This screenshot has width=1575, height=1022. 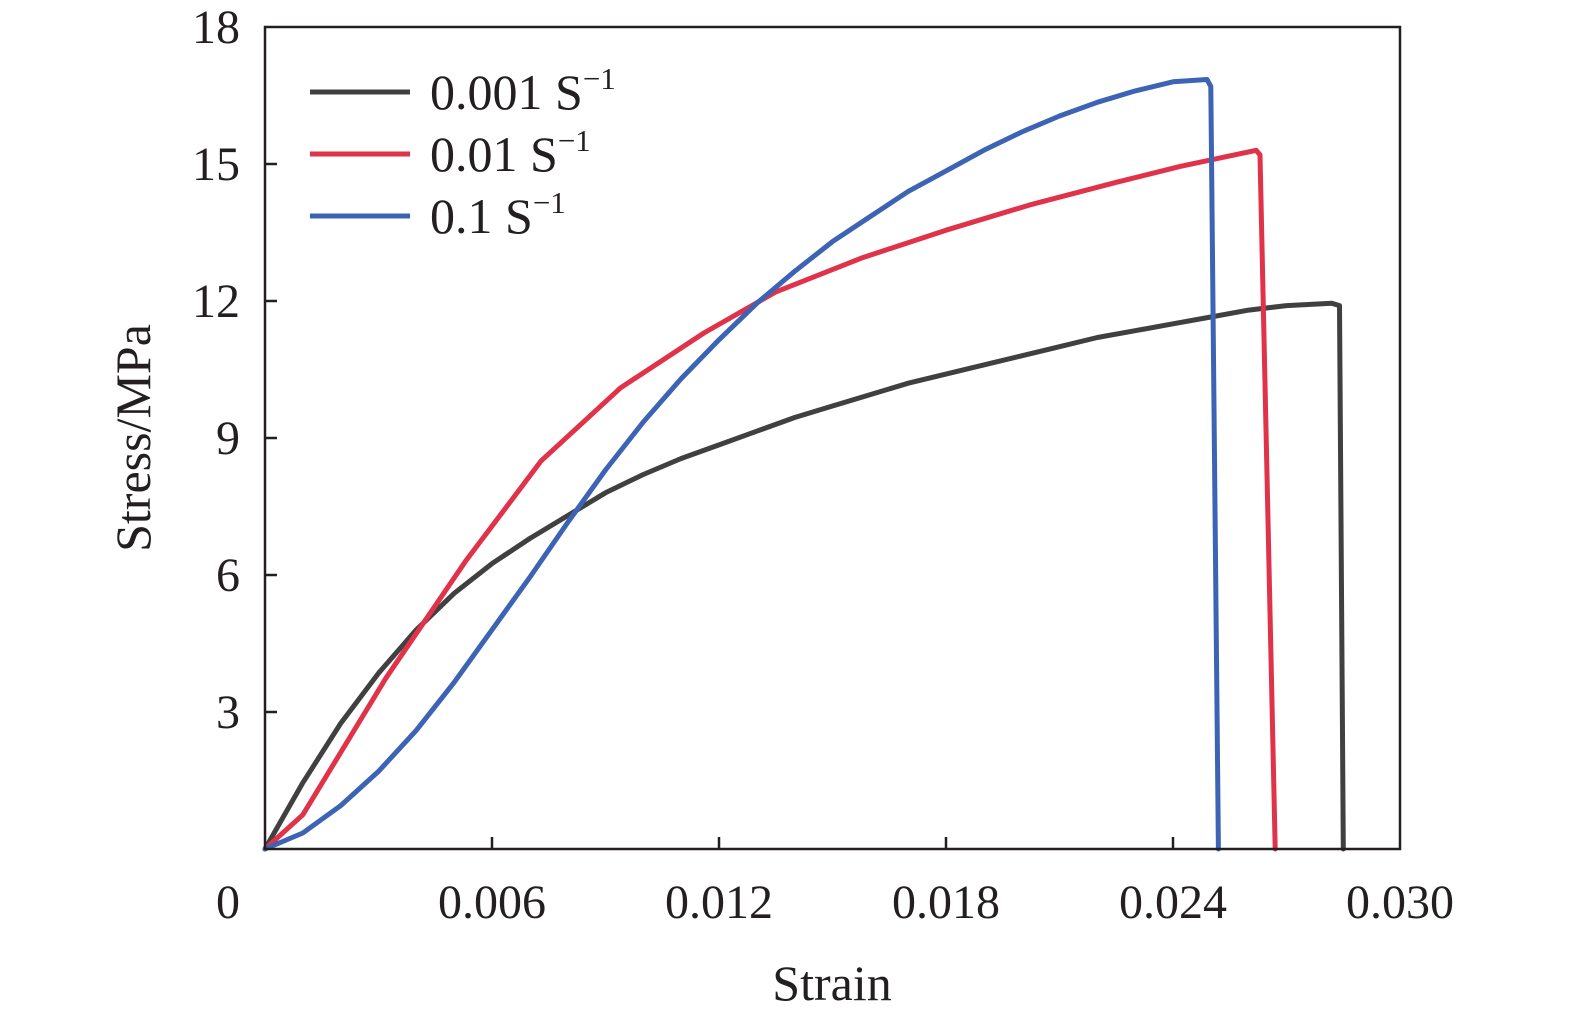 I want to click on x-tick-label-4: 0.024, so click(x=1173, y=902).